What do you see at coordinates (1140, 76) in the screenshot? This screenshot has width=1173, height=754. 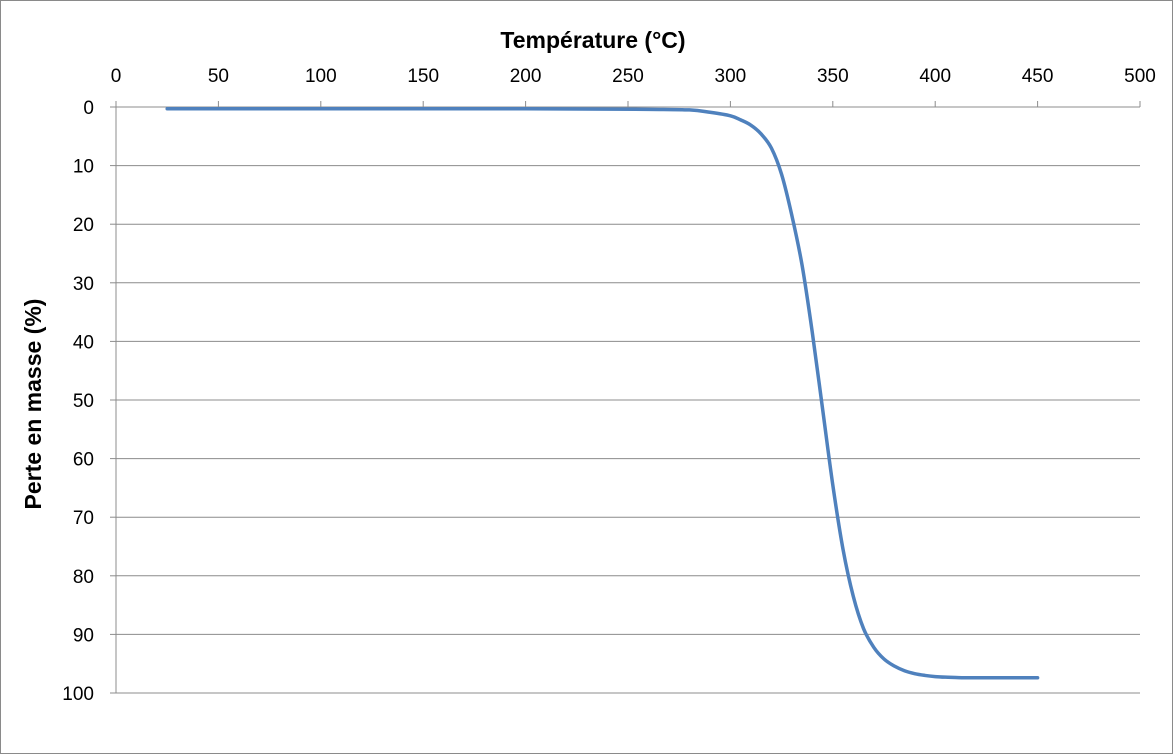 I see `x-tick-label-500: 500` at bounding box center [1140, 76].